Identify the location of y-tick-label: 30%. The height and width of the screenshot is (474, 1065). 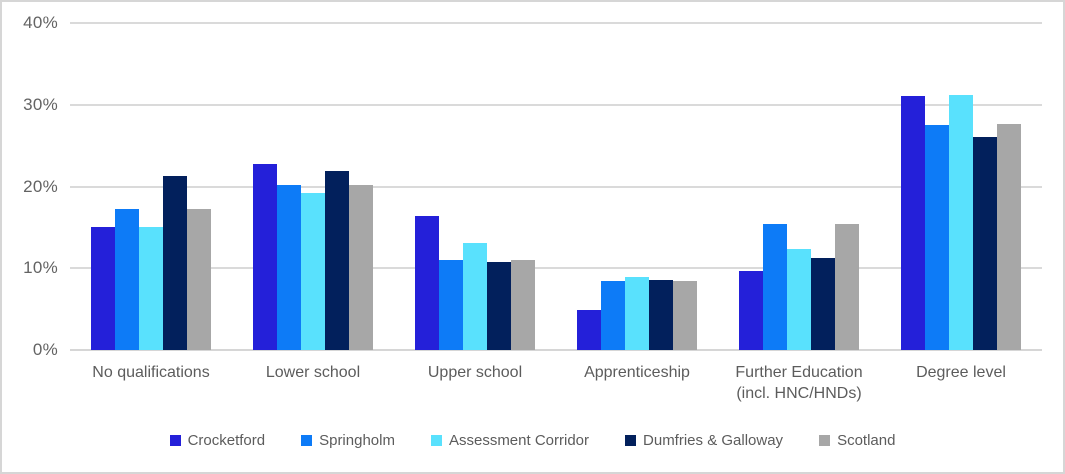
(40, 104).